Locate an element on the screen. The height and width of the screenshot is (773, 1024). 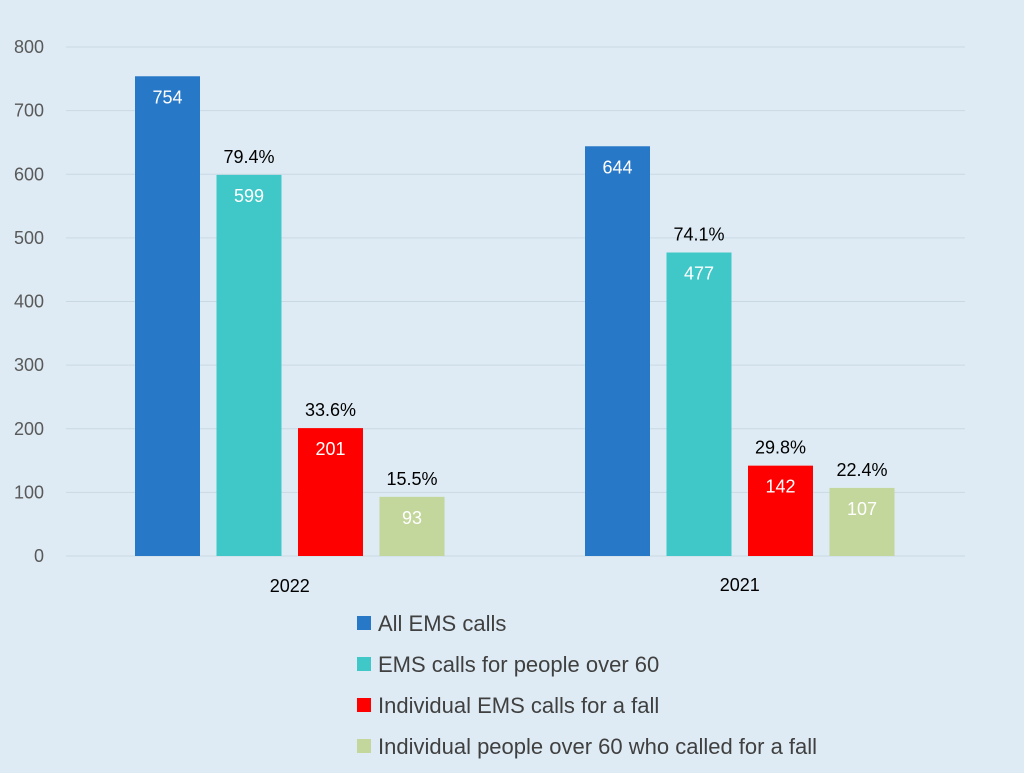
y-axis-ticks: 0 100 200 300 400 500 600 700 800 is located at coordinates (29, 301).